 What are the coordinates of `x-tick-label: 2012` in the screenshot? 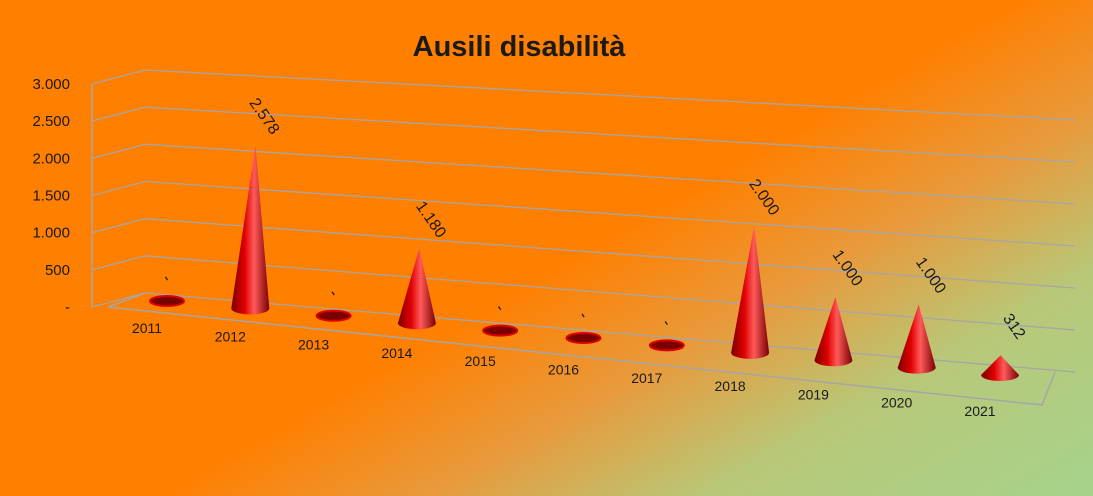 It's located at (230, 336).